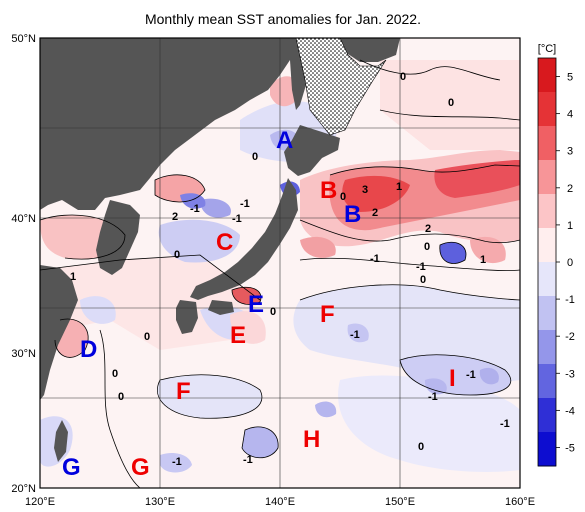 This screenshot has width=585, height=512. Describe the element at coordinates (23, 39) in the screenshot. I see `lat-label-50: 50°N` at that location.